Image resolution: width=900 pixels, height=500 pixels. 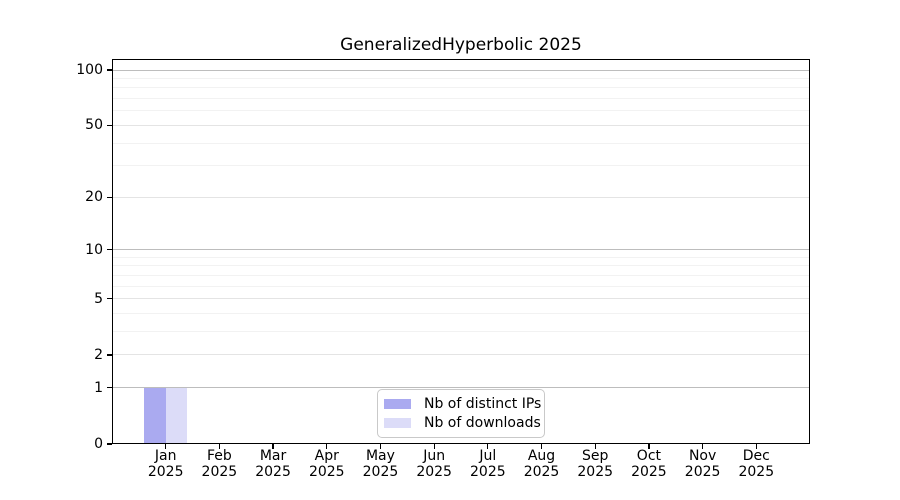 What do you see at coordinates (649, 456) in the screenshot?
I see `x-tick-month: Oct` at bounding box center [649, 456].